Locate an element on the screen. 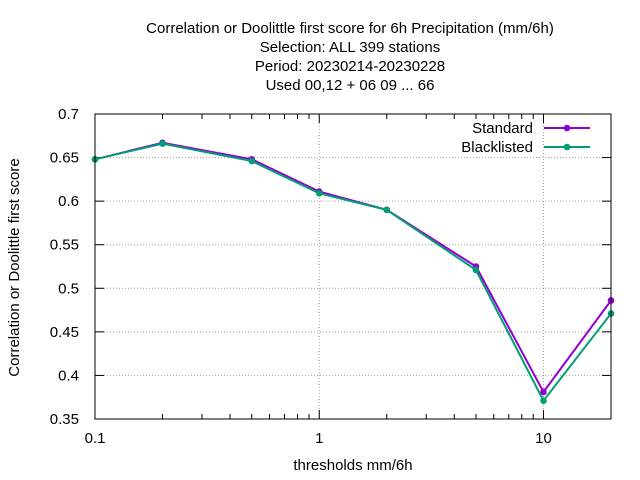 This screenshot has height=480, width=640. y-tick-label: 0.5 is located at coordinates (68, 288).